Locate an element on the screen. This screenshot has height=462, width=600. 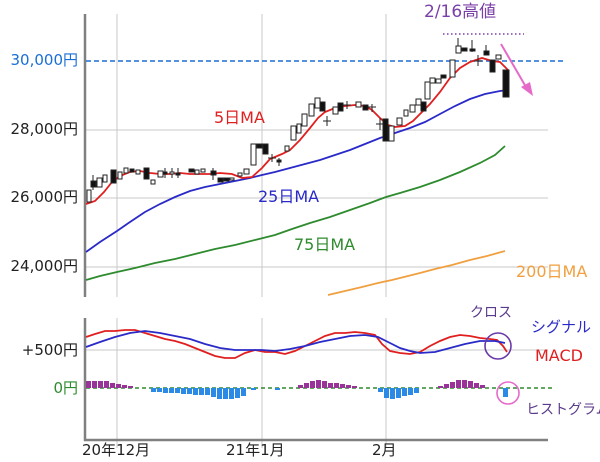
xtick-feb: 2月 is located at coordinates (384, 450).